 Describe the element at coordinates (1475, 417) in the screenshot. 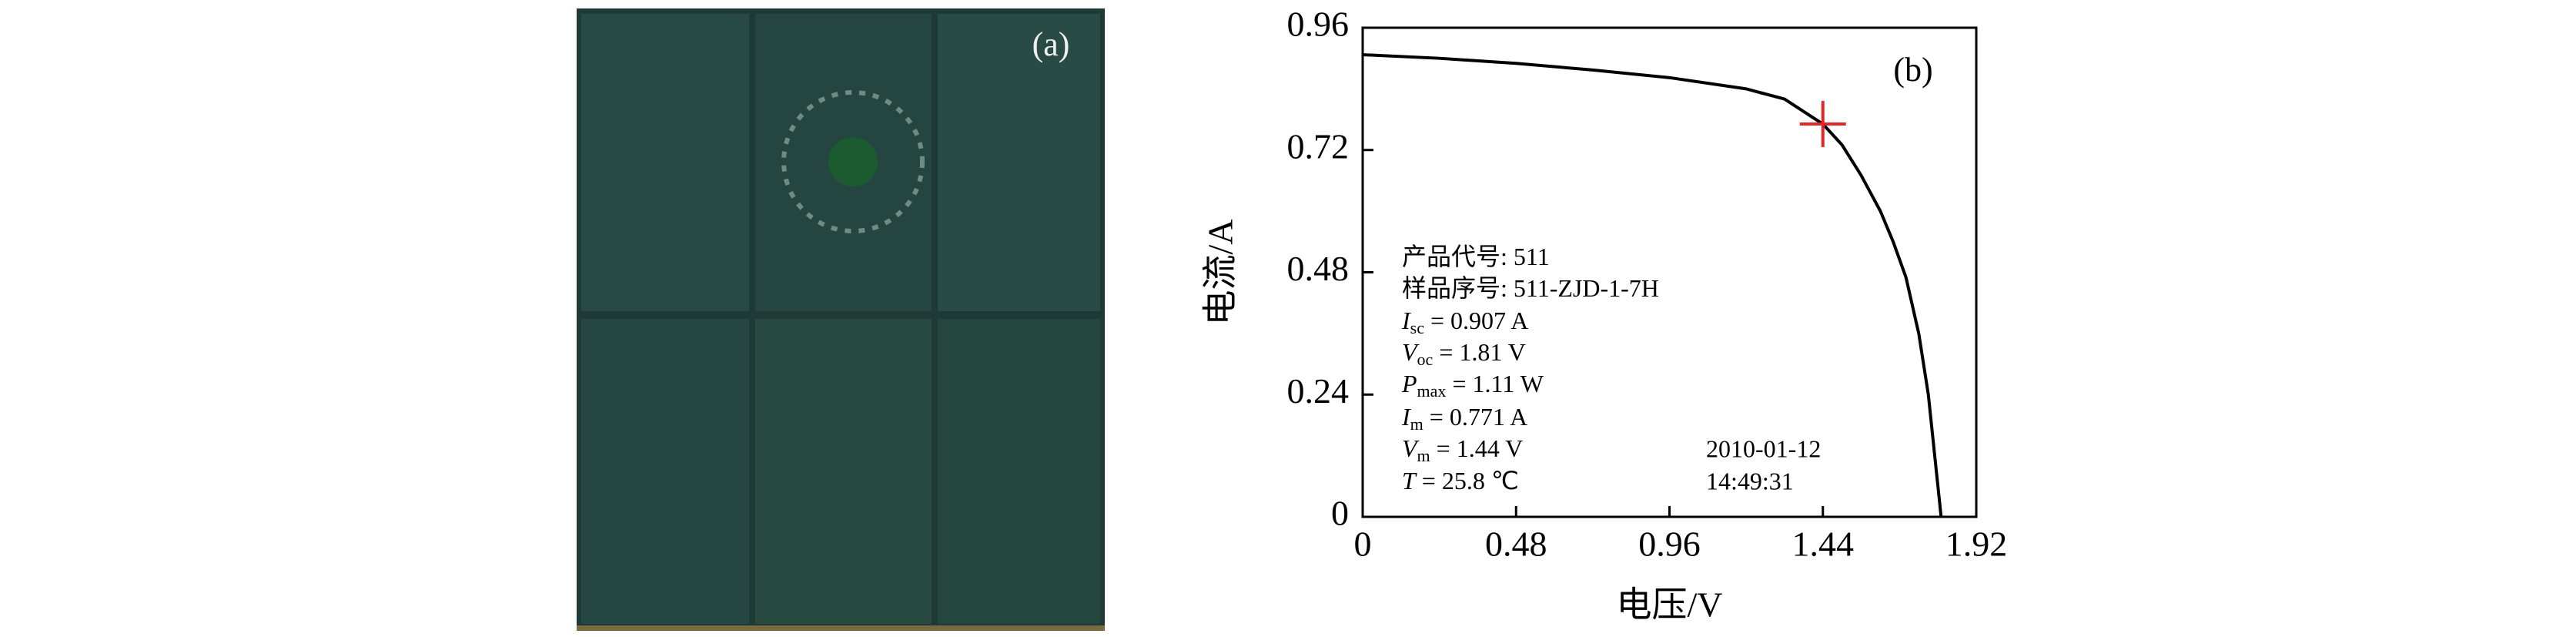

I see `annotation-text: = 0.771 A` at that location.